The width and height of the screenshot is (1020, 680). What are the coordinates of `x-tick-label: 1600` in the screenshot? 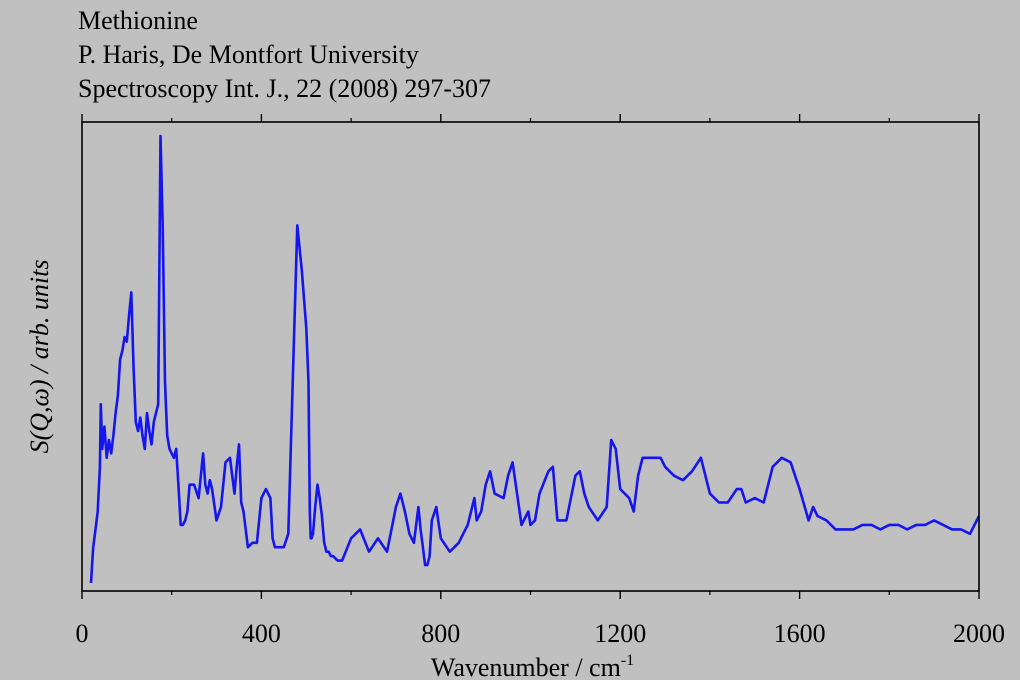 It's located at (800, 633).